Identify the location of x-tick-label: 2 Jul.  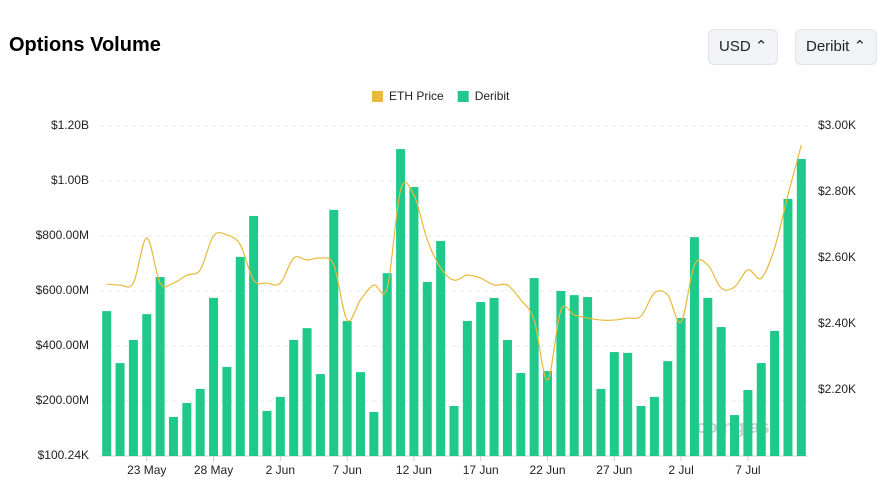
(680, 470).